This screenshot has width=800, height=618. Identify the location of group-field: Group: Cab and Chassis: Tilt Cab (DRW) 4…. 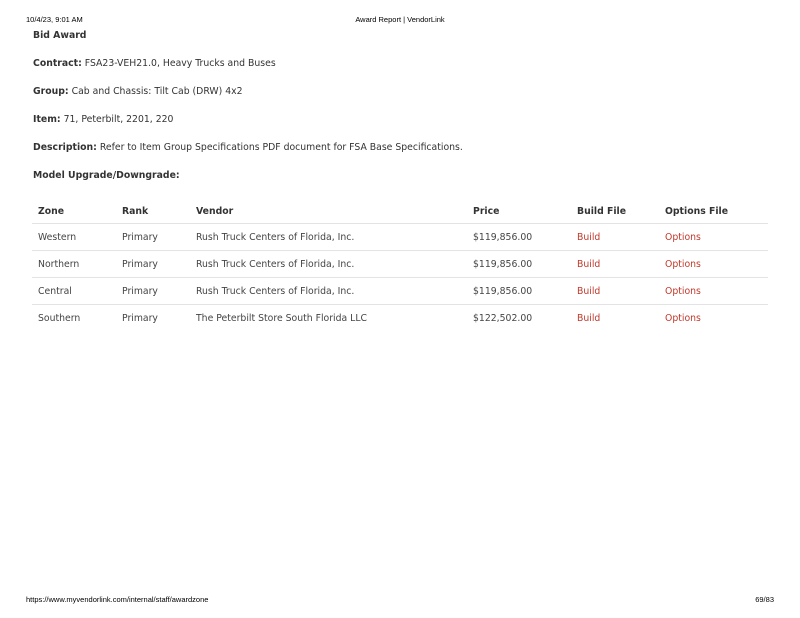
(138, 91).